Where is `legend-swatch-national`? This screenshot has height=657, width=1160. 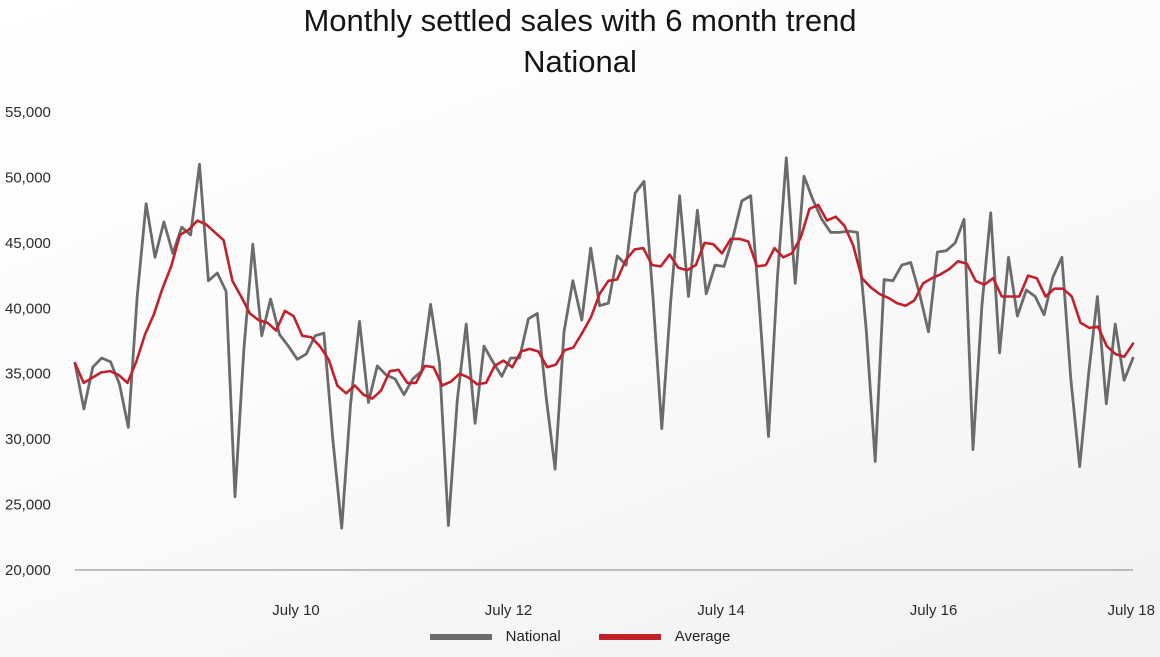 legend-swatch-national is located at coordinates (460, 636).